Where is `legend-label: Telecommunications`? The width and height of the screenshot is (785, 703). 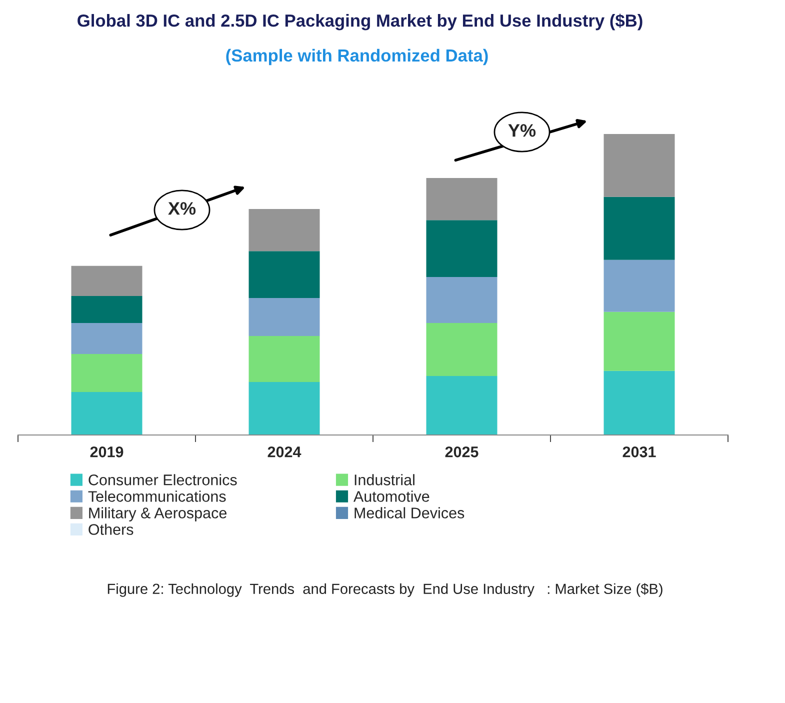 legend-label: Telecommunications is located at coordinates (157, 496).